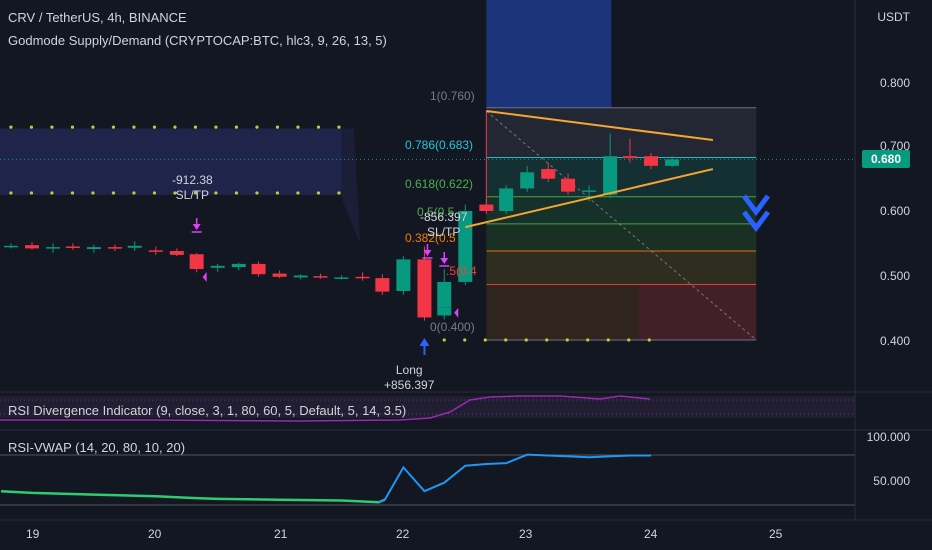 The image size is (932, 550). What do you see at coordinates (155, 534) in the screenshot?
I see `time-tick: 20` at bounding box center [155, 534].